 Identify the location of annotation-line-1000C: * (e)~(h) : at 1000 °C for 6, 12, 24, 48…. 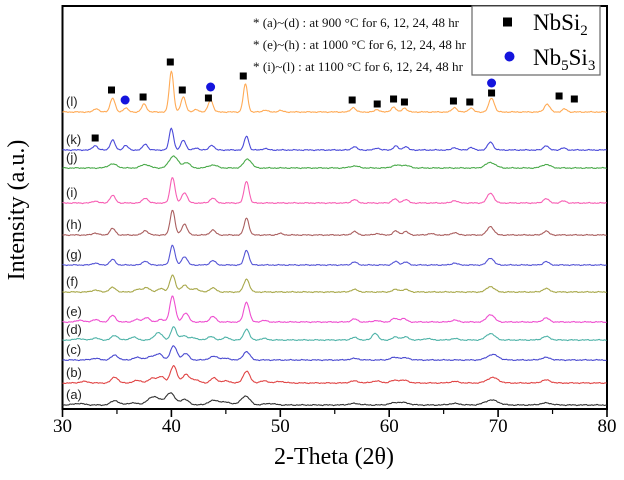
(360, 45).